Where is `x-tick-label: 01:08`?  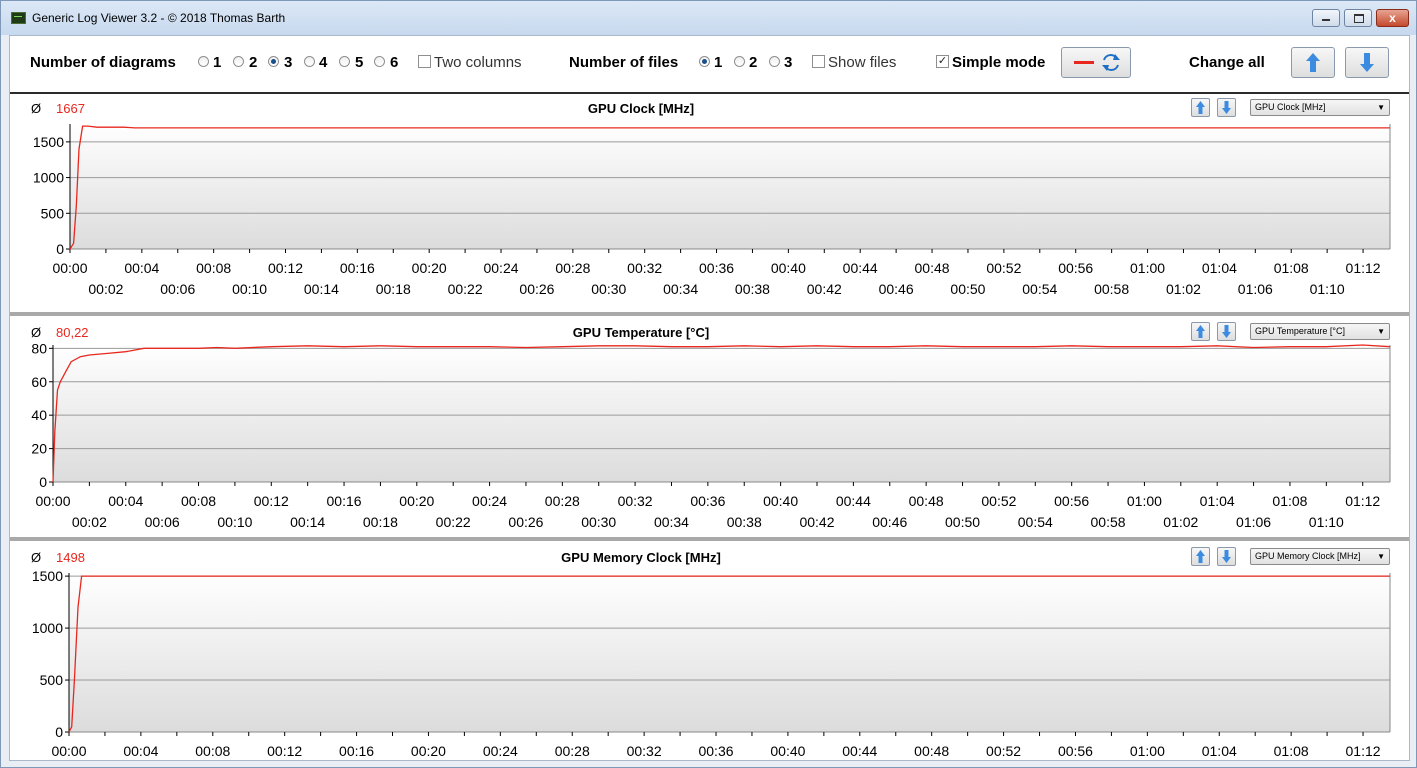
x-tick-label: 01:08 is located at coordinates (1289, 501).